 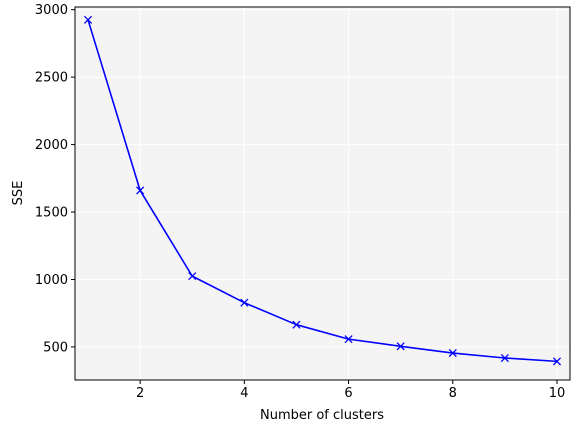 What do you see at coordinates (51, 10) in the screenshot?
I see `y-tick-label: 3000` at bounding box center [51, 10].